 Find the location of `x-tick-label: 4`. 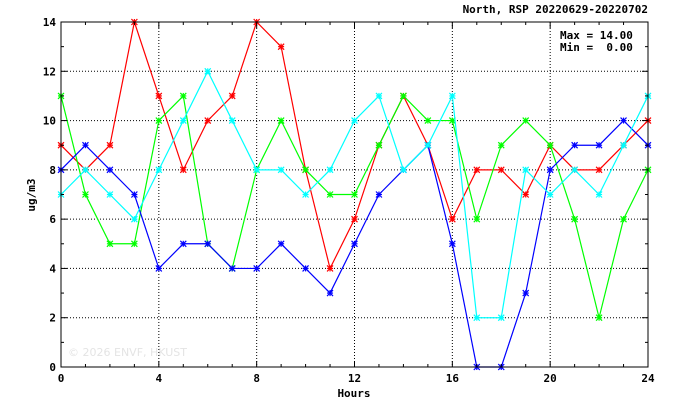

x-tick-label: 4 is located at coordinates (159, 378).